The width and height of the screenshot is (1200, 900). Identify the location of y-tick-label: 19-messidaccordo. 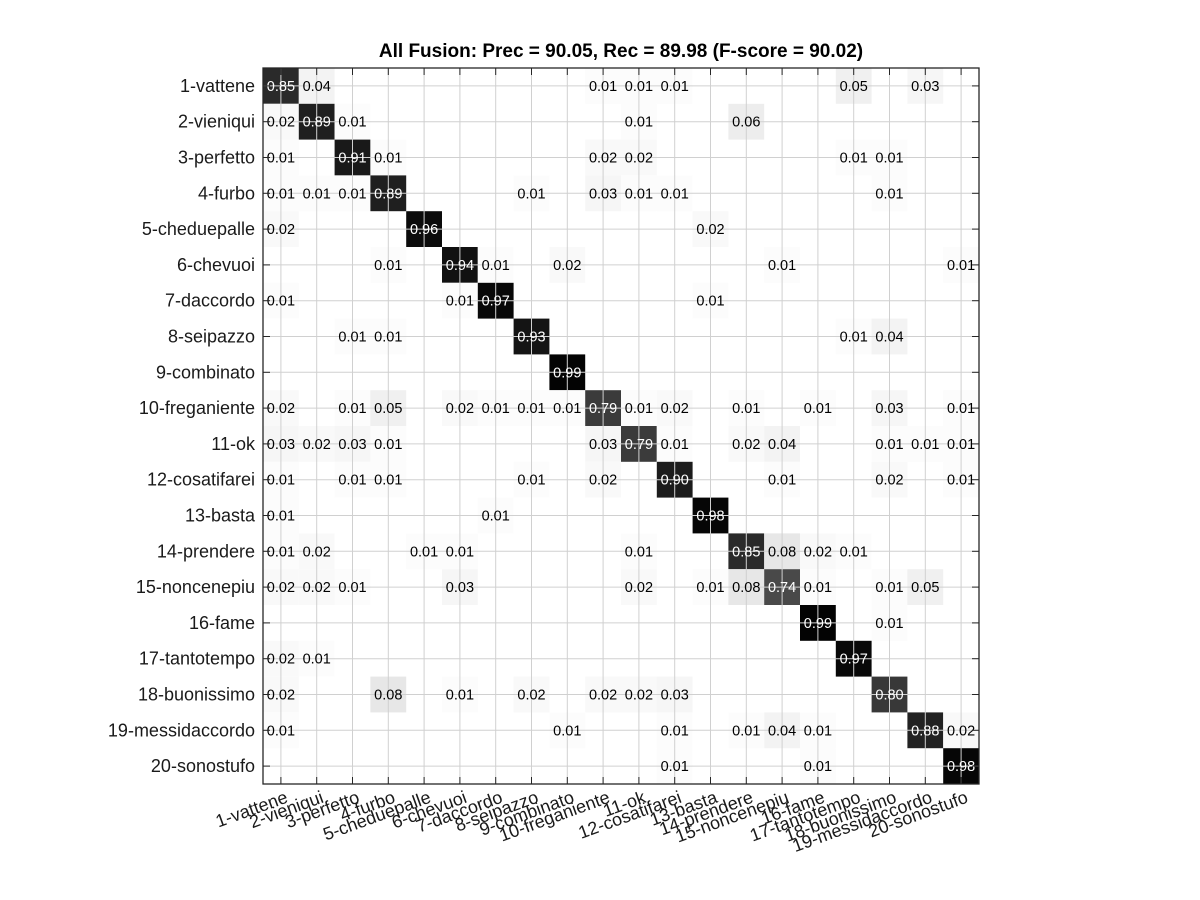
(181, 730).